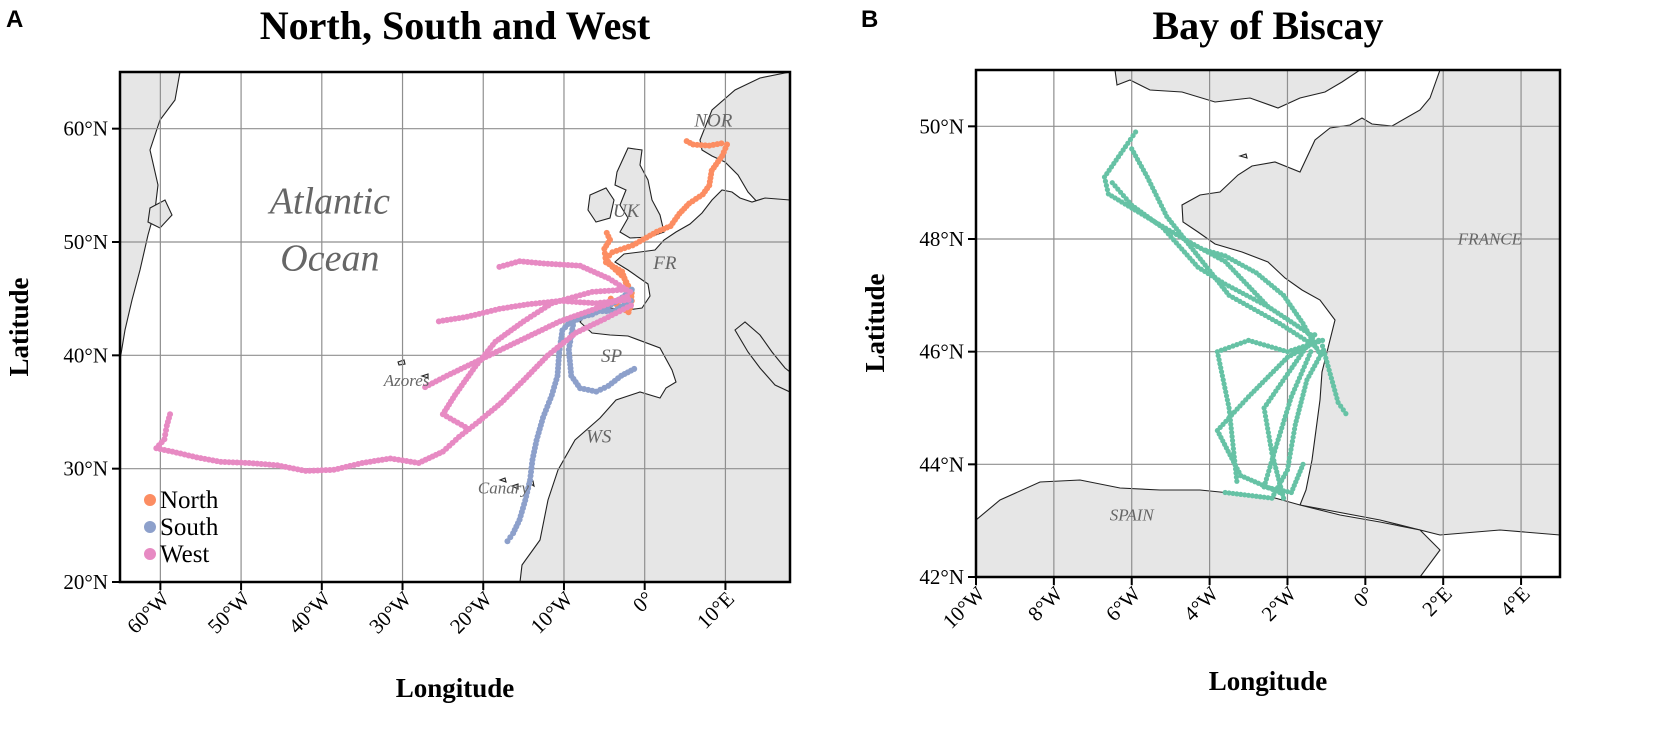 This screenshot has width=1655, height=750. Describe the element at coordinates (762, 357) in the screenshot. I see `landmass-italy` at that location.